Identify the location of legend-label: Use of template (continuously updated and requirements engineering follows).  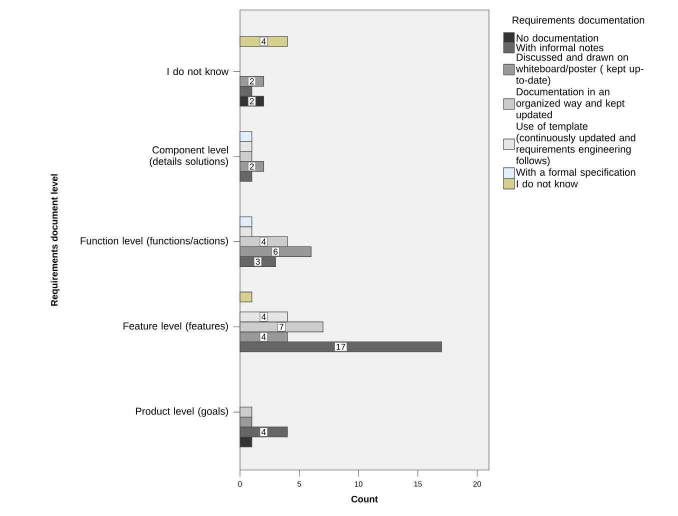
(576, 144).